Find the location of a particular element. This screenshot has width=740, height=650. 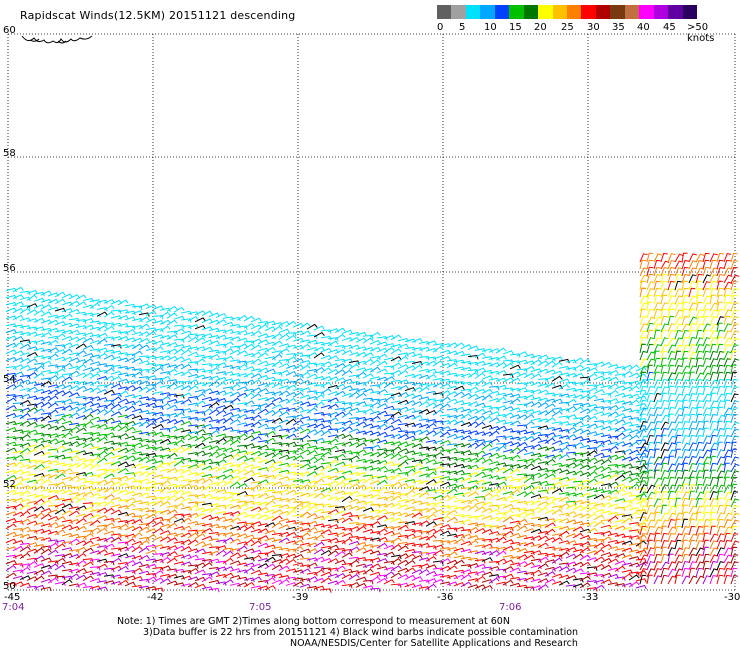

coastline-path is located at coordinates (57, 39).